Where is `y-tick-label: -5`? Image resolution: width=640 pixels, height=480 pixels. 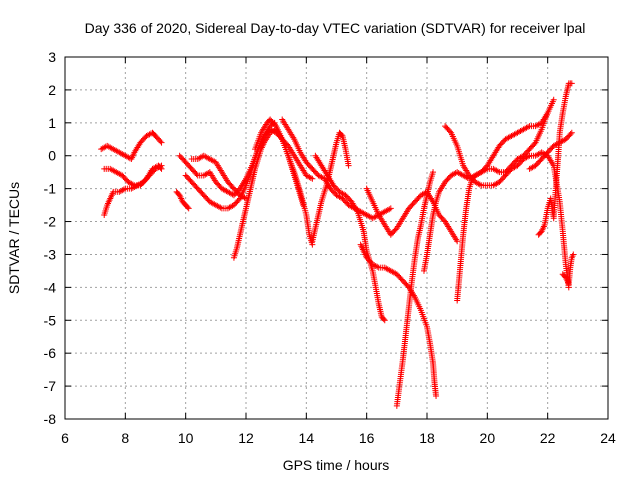 y-tick-label: -5 is located at coordinates (50, 320).